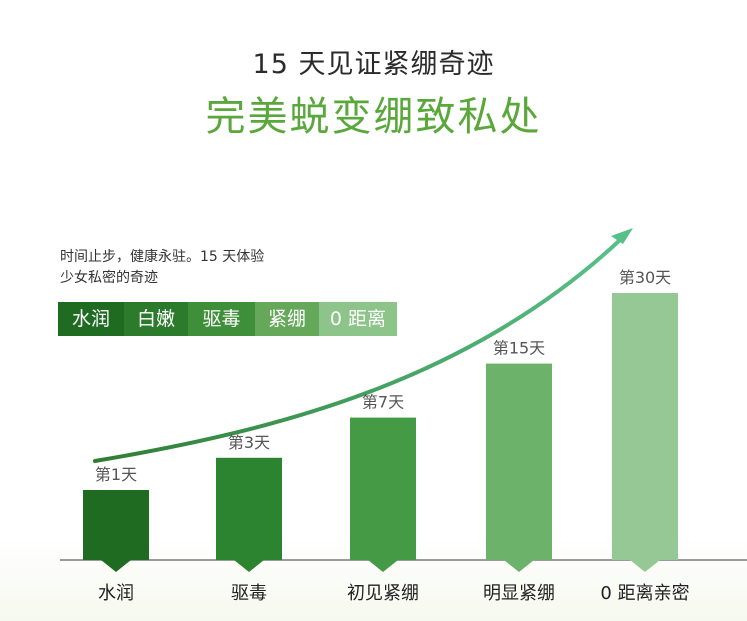 The image size is (747, 621). What do you see at coordinates (210, 268) in the screenshot?
I see `intro-text: 时间止步，健康永驻。15 天体验 少女私密的奇迹` at bounding box center [210, 268].